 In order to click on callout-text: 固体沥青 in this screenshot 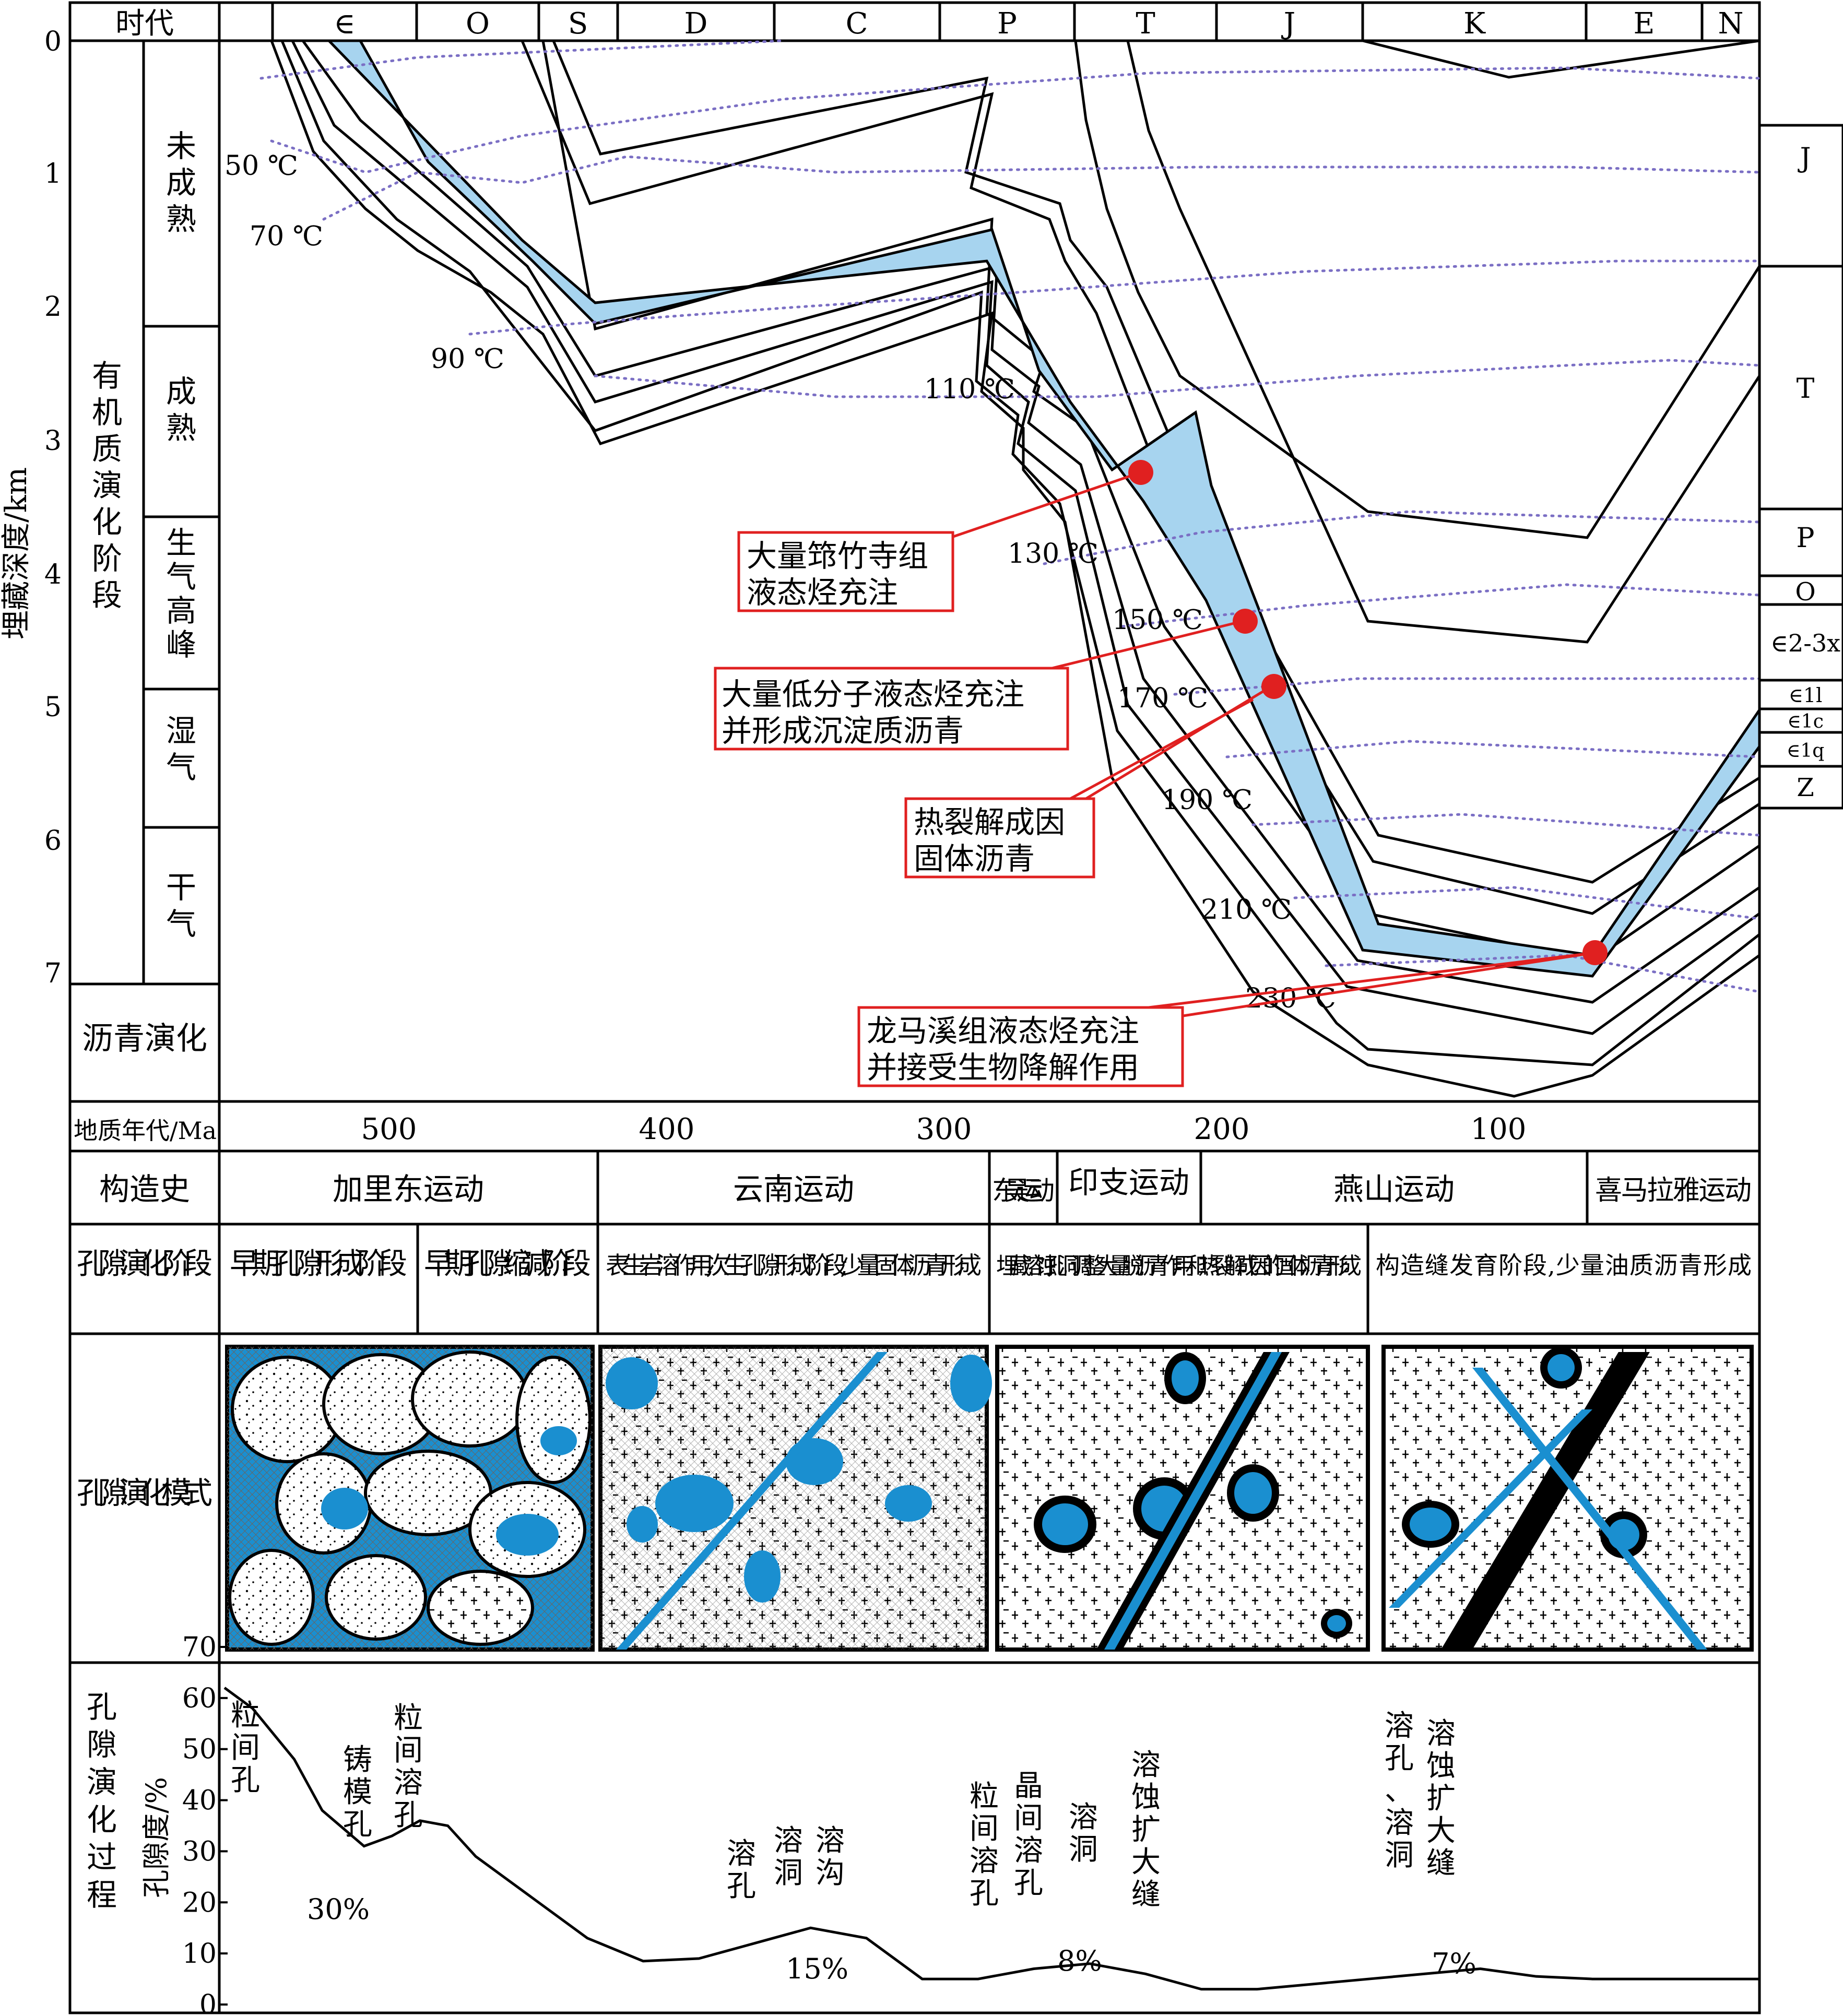, I will do `click(974, 858)`.